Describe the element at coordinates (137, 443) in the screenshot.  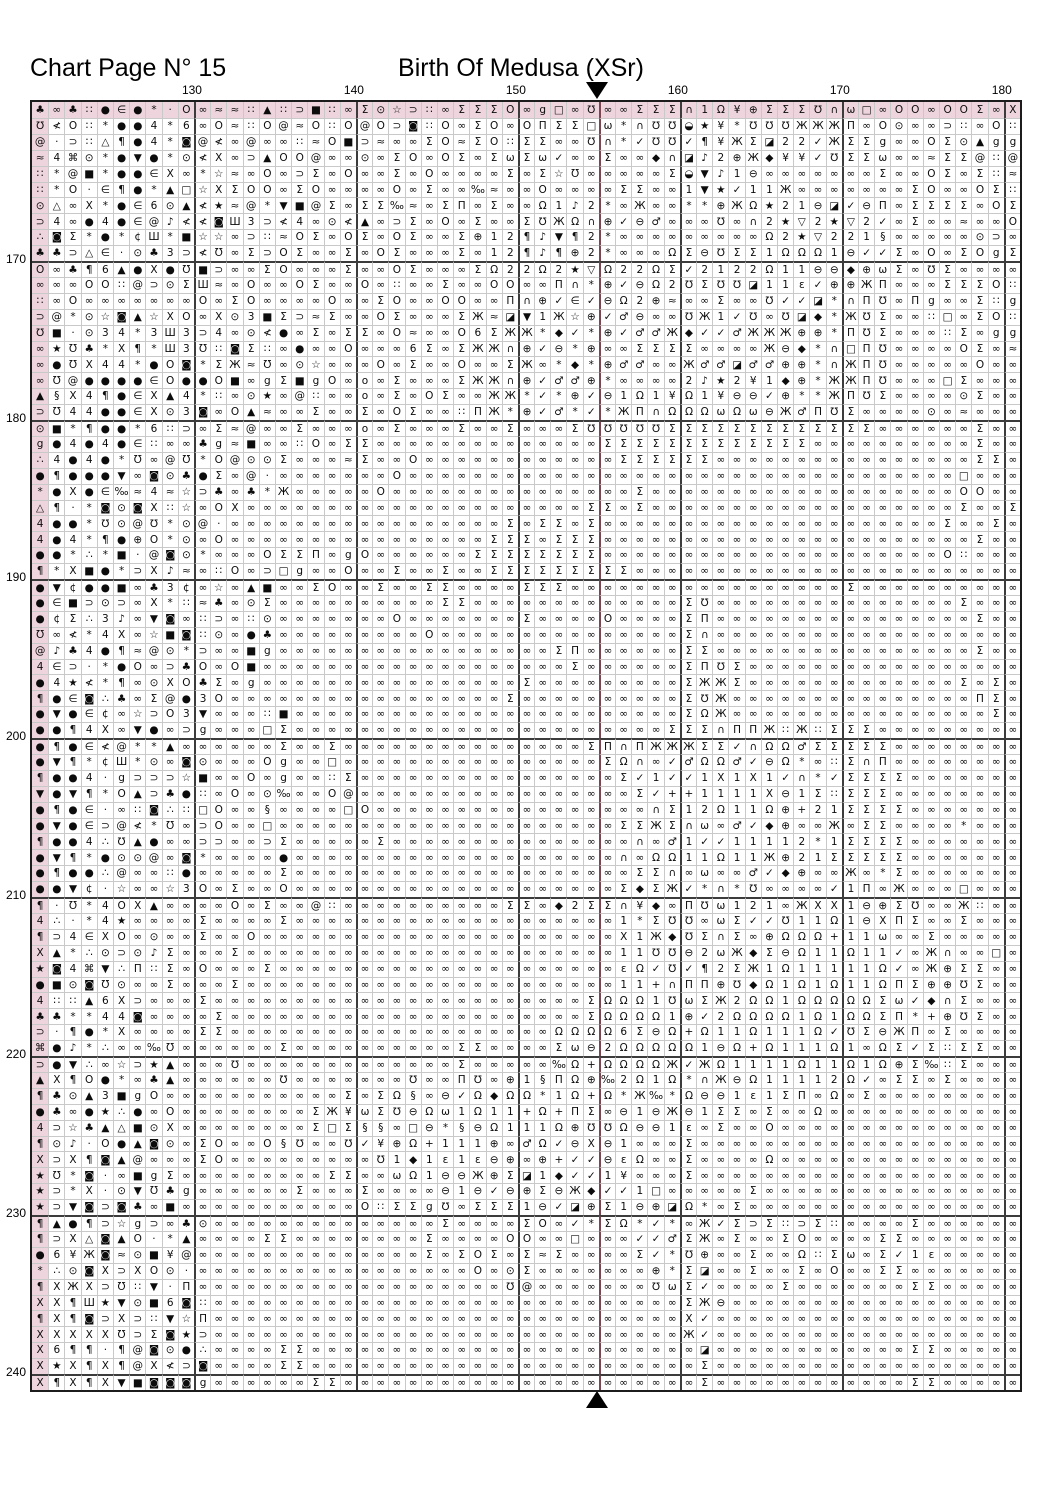
I see `chart-cell: ∈` at that location.